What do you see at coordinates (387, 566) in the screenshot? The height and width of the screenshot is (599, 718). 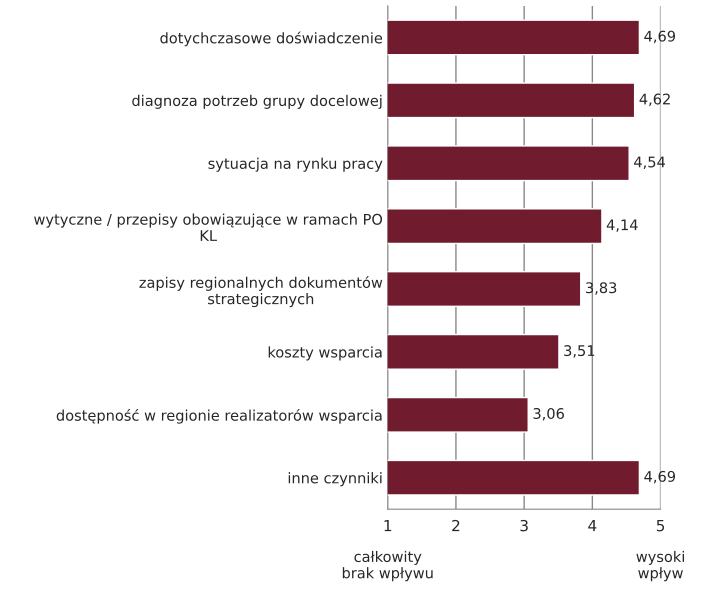 I see `text: całkowity brak wpływu` at bounding box center [387, 566].